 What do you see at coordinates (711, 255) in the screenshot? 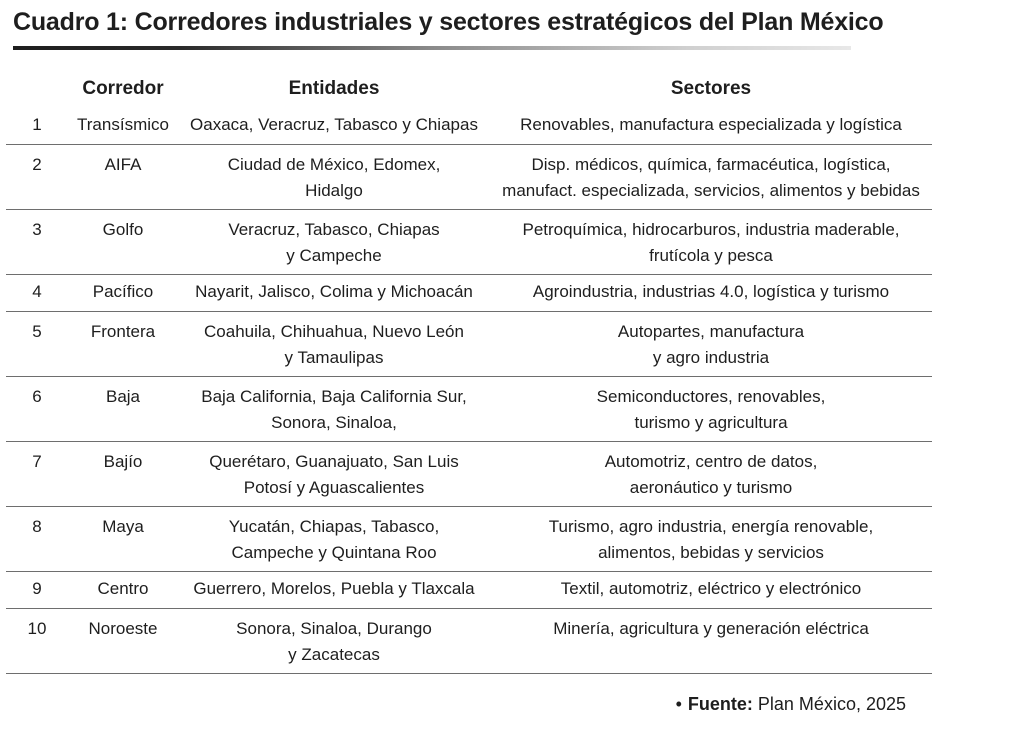
I see `sectores-line: frutícola y pesca` at bounding box center [711, 255].